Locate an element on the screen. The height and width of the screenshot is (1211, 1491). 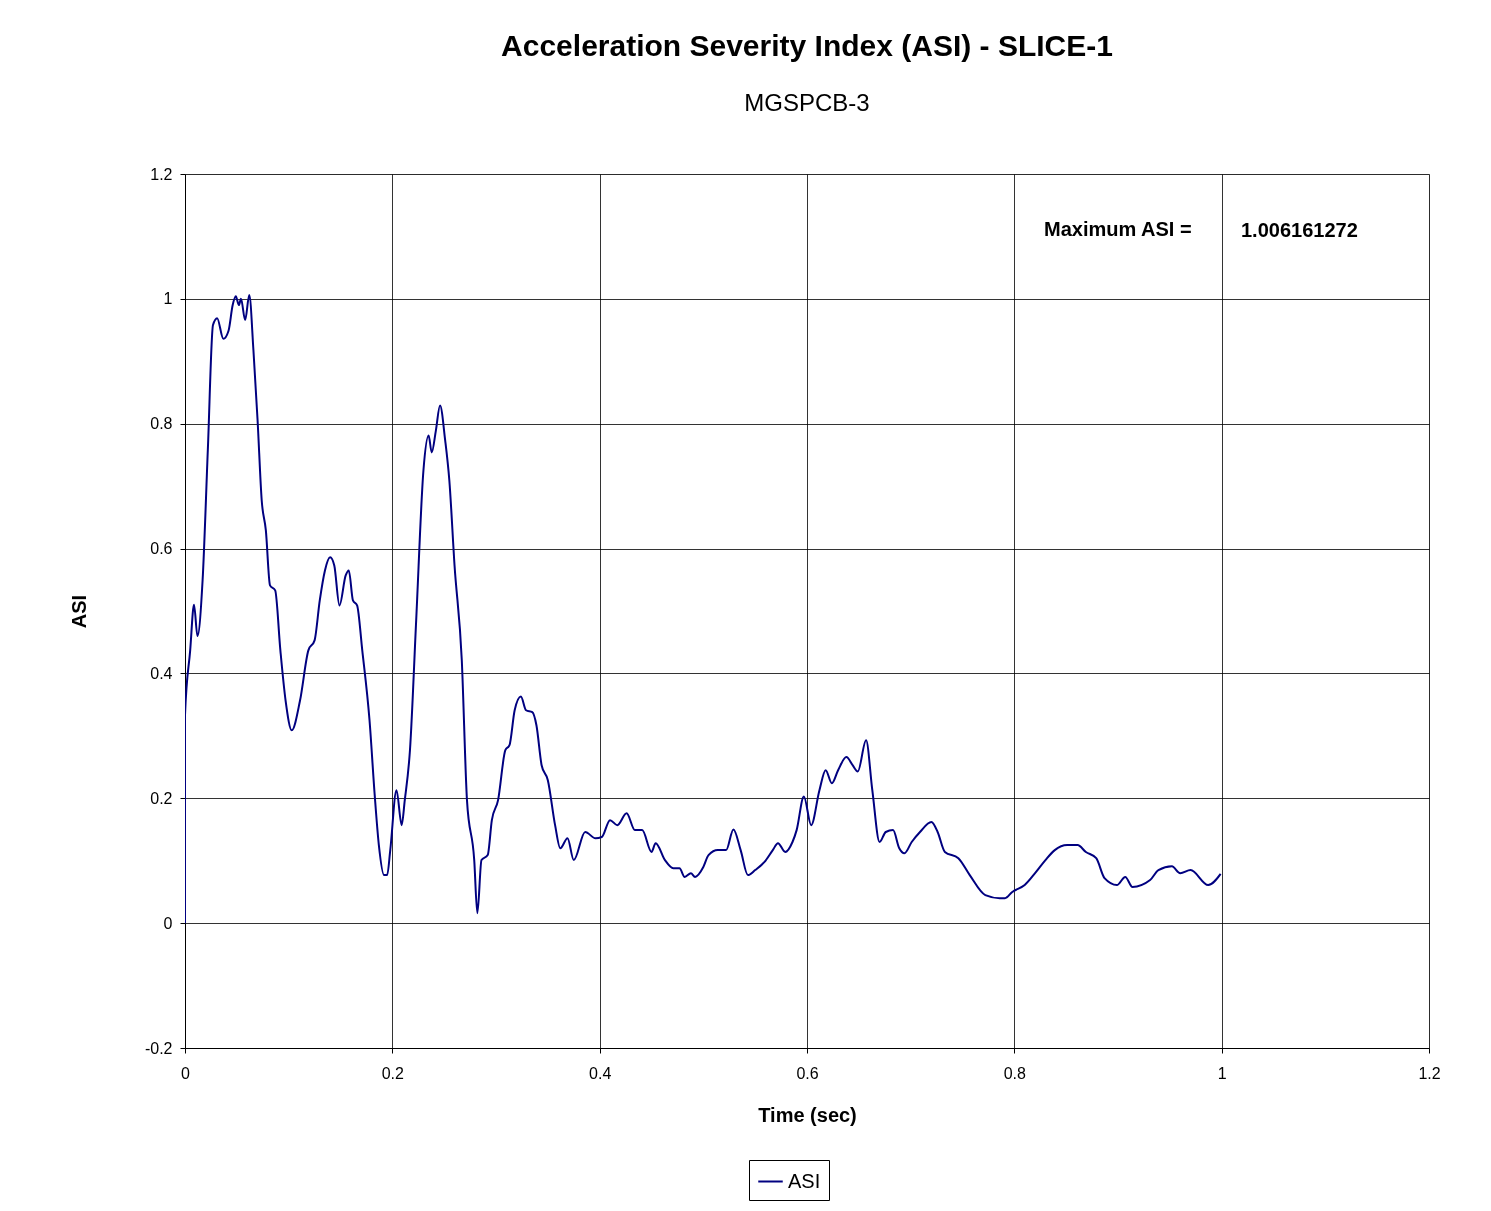
annotation: Maximum ASI = is located at coordinates (1118, 229).